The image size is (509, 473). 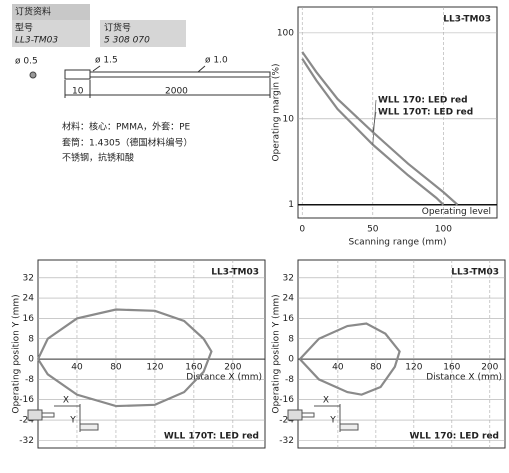 I want to click on dim-text: ø 0.5, so click(x=26, y=62).